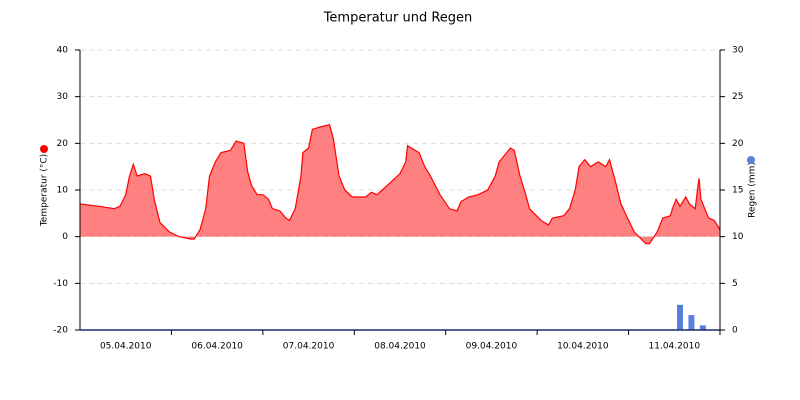 Image resolution: width=800 pixels, height=400 pixels. I want to click on y-axis-title-group: Temperatur (°C), so click(45, 190).